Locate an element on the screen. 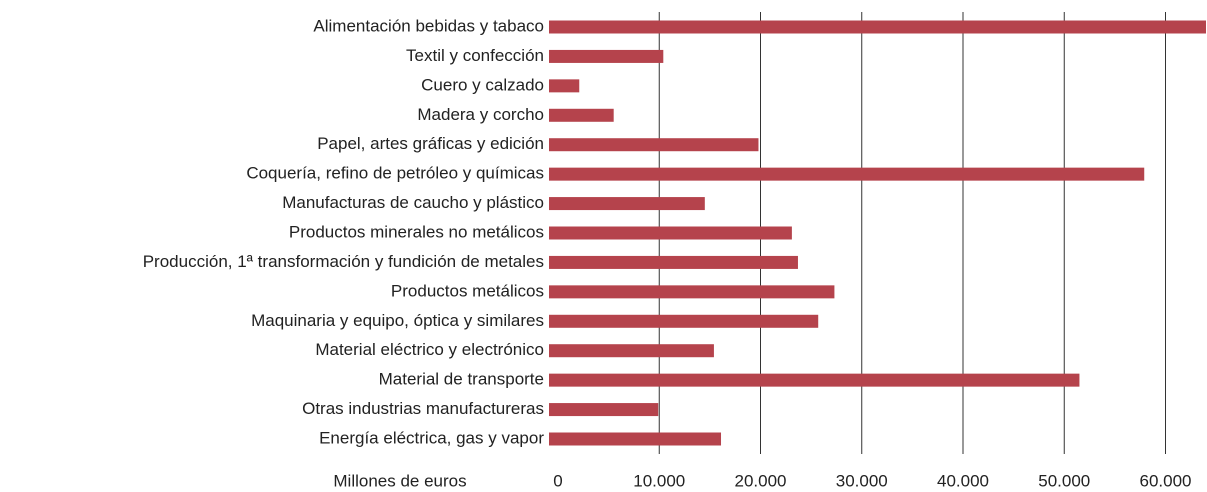  y-tick-label: Coquería, refino de petróleo y químicas is located at coordinates (395, 173).